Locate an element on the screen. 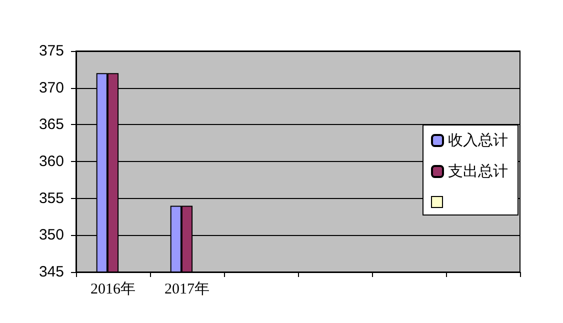 The image size is (563, 323). y-tick-label: 375 is located at coordinates (51, 51).